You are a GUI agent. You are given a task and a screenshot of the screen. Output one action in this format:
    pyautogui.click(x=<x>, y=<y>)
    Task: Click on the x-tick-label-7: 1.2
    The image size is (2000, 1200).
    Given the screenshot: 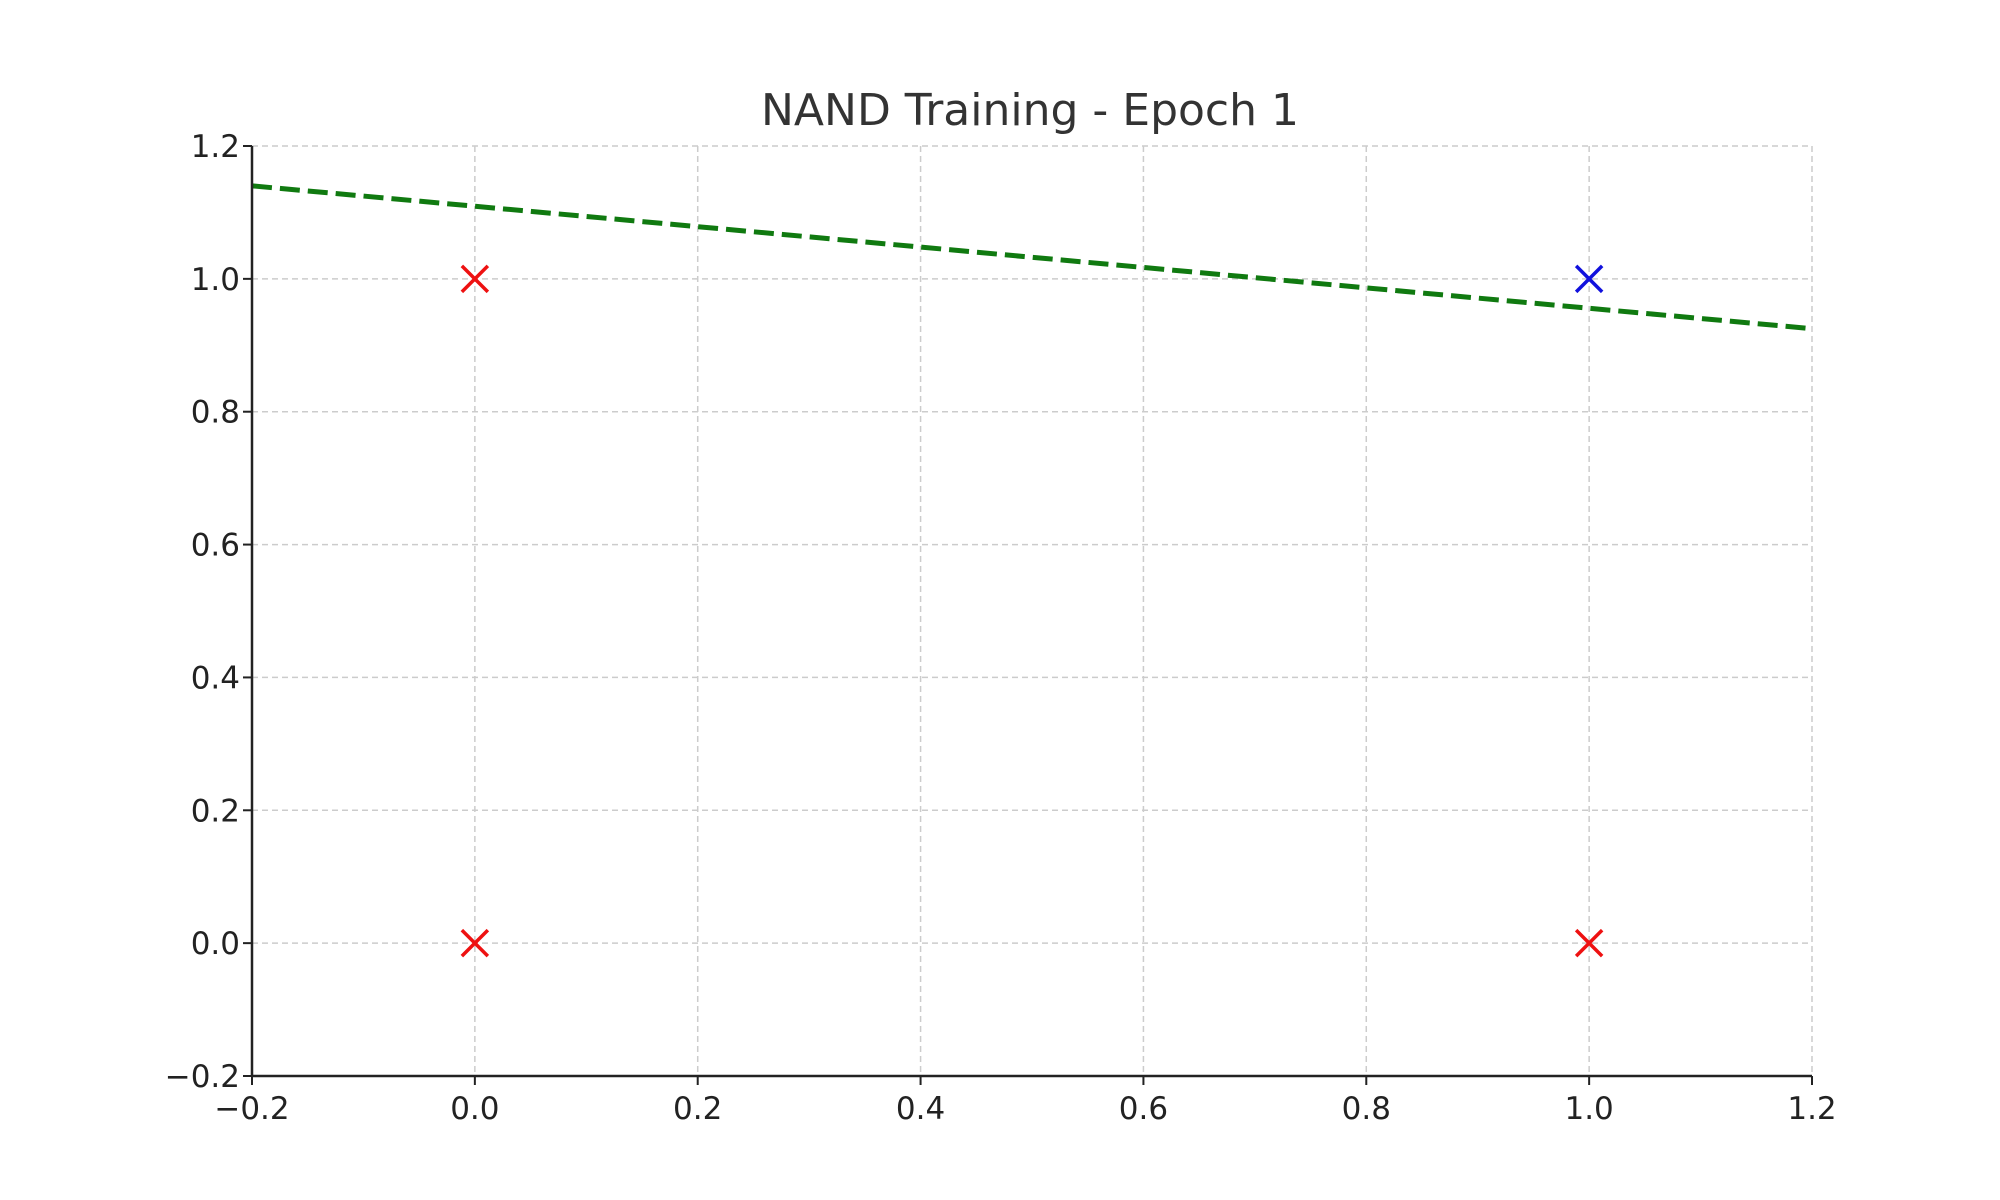 What is the action you would take?
    pyautogui.click(x=1811, y=1109)
    